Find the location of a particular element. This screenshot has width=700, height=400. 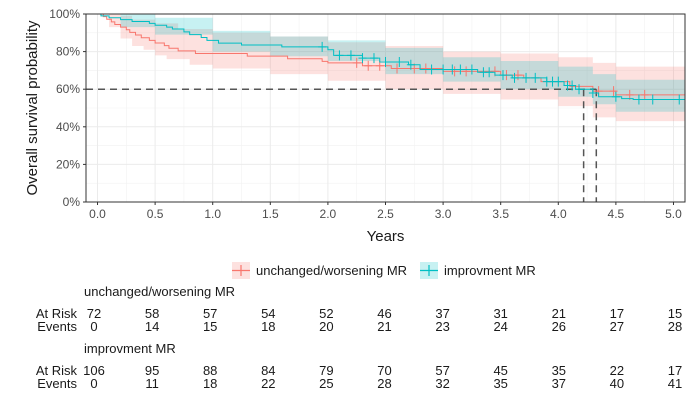

x-tick-label: 2.5 is located at coordinates (385, 214).